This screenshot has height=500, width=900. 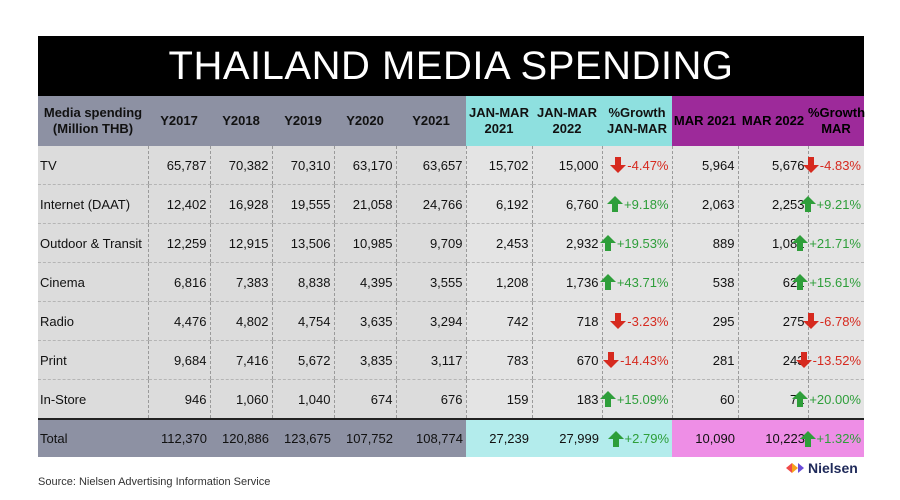 What do you see at coordinates (364, 243) in the screenshot?
I see `value-cell: 10,985` at bounding box center [364, 243].